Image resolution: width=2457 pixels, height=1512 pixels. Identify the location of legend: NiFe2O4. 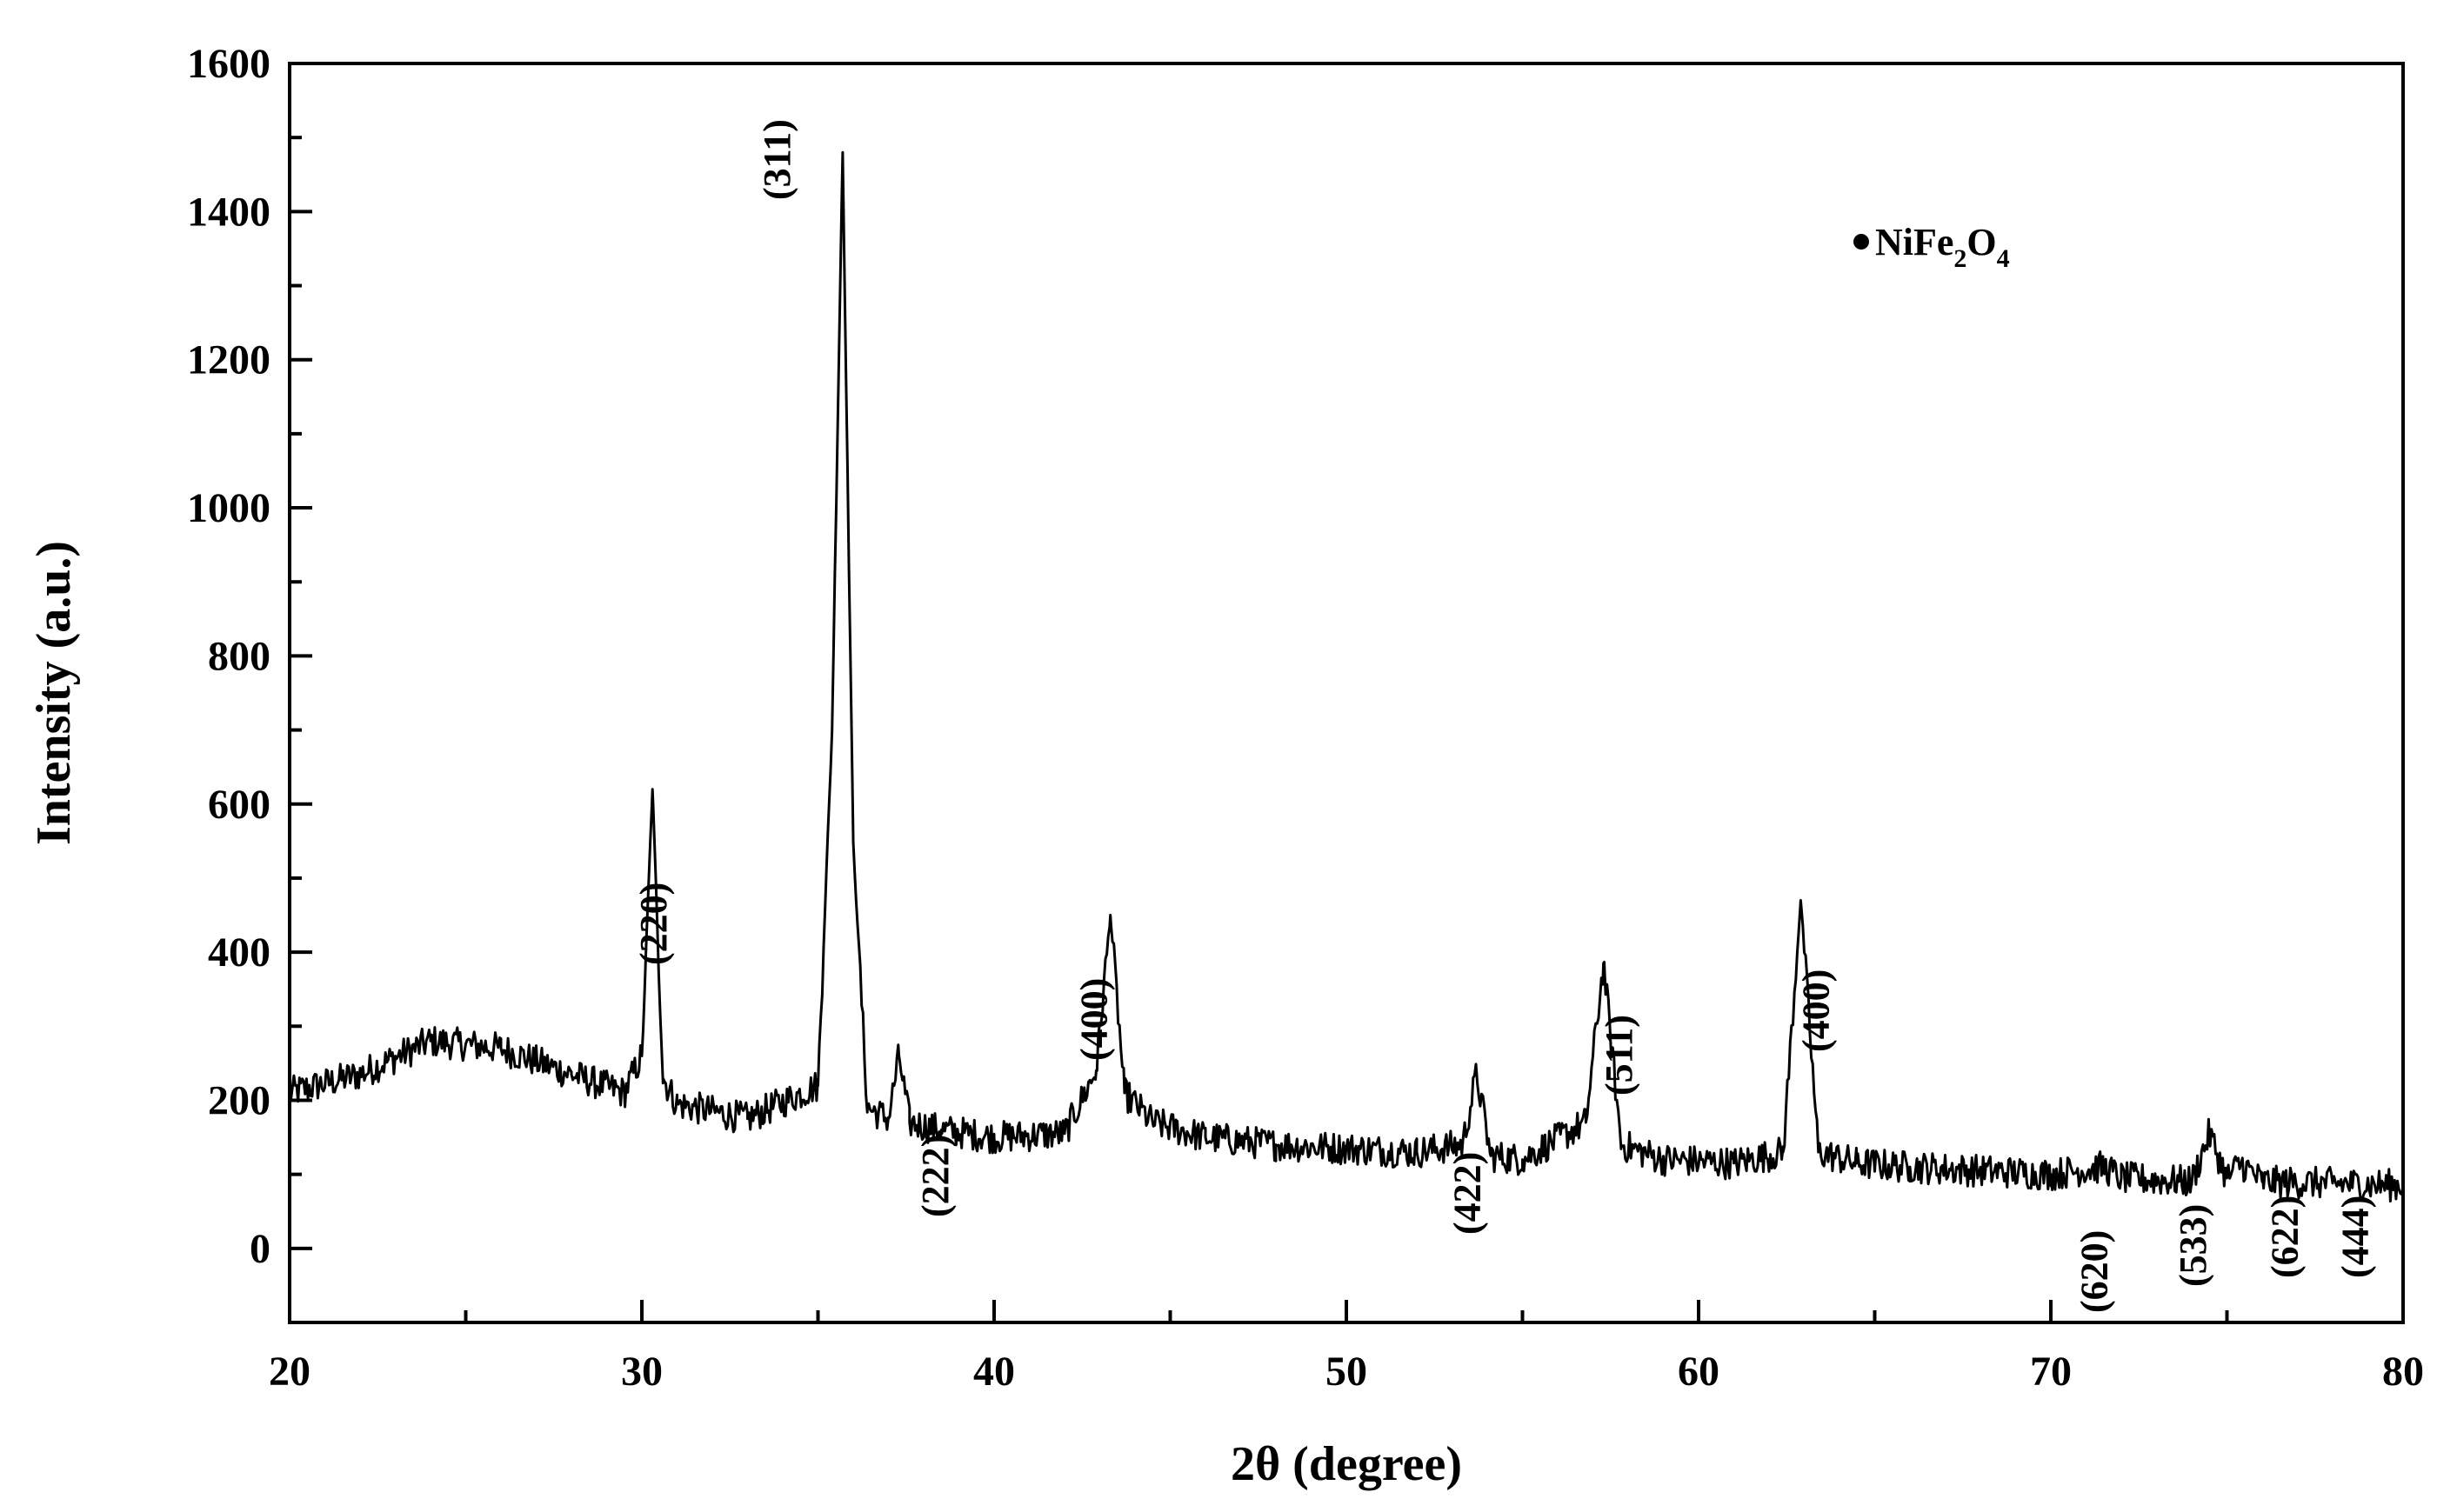
(1932, 247).